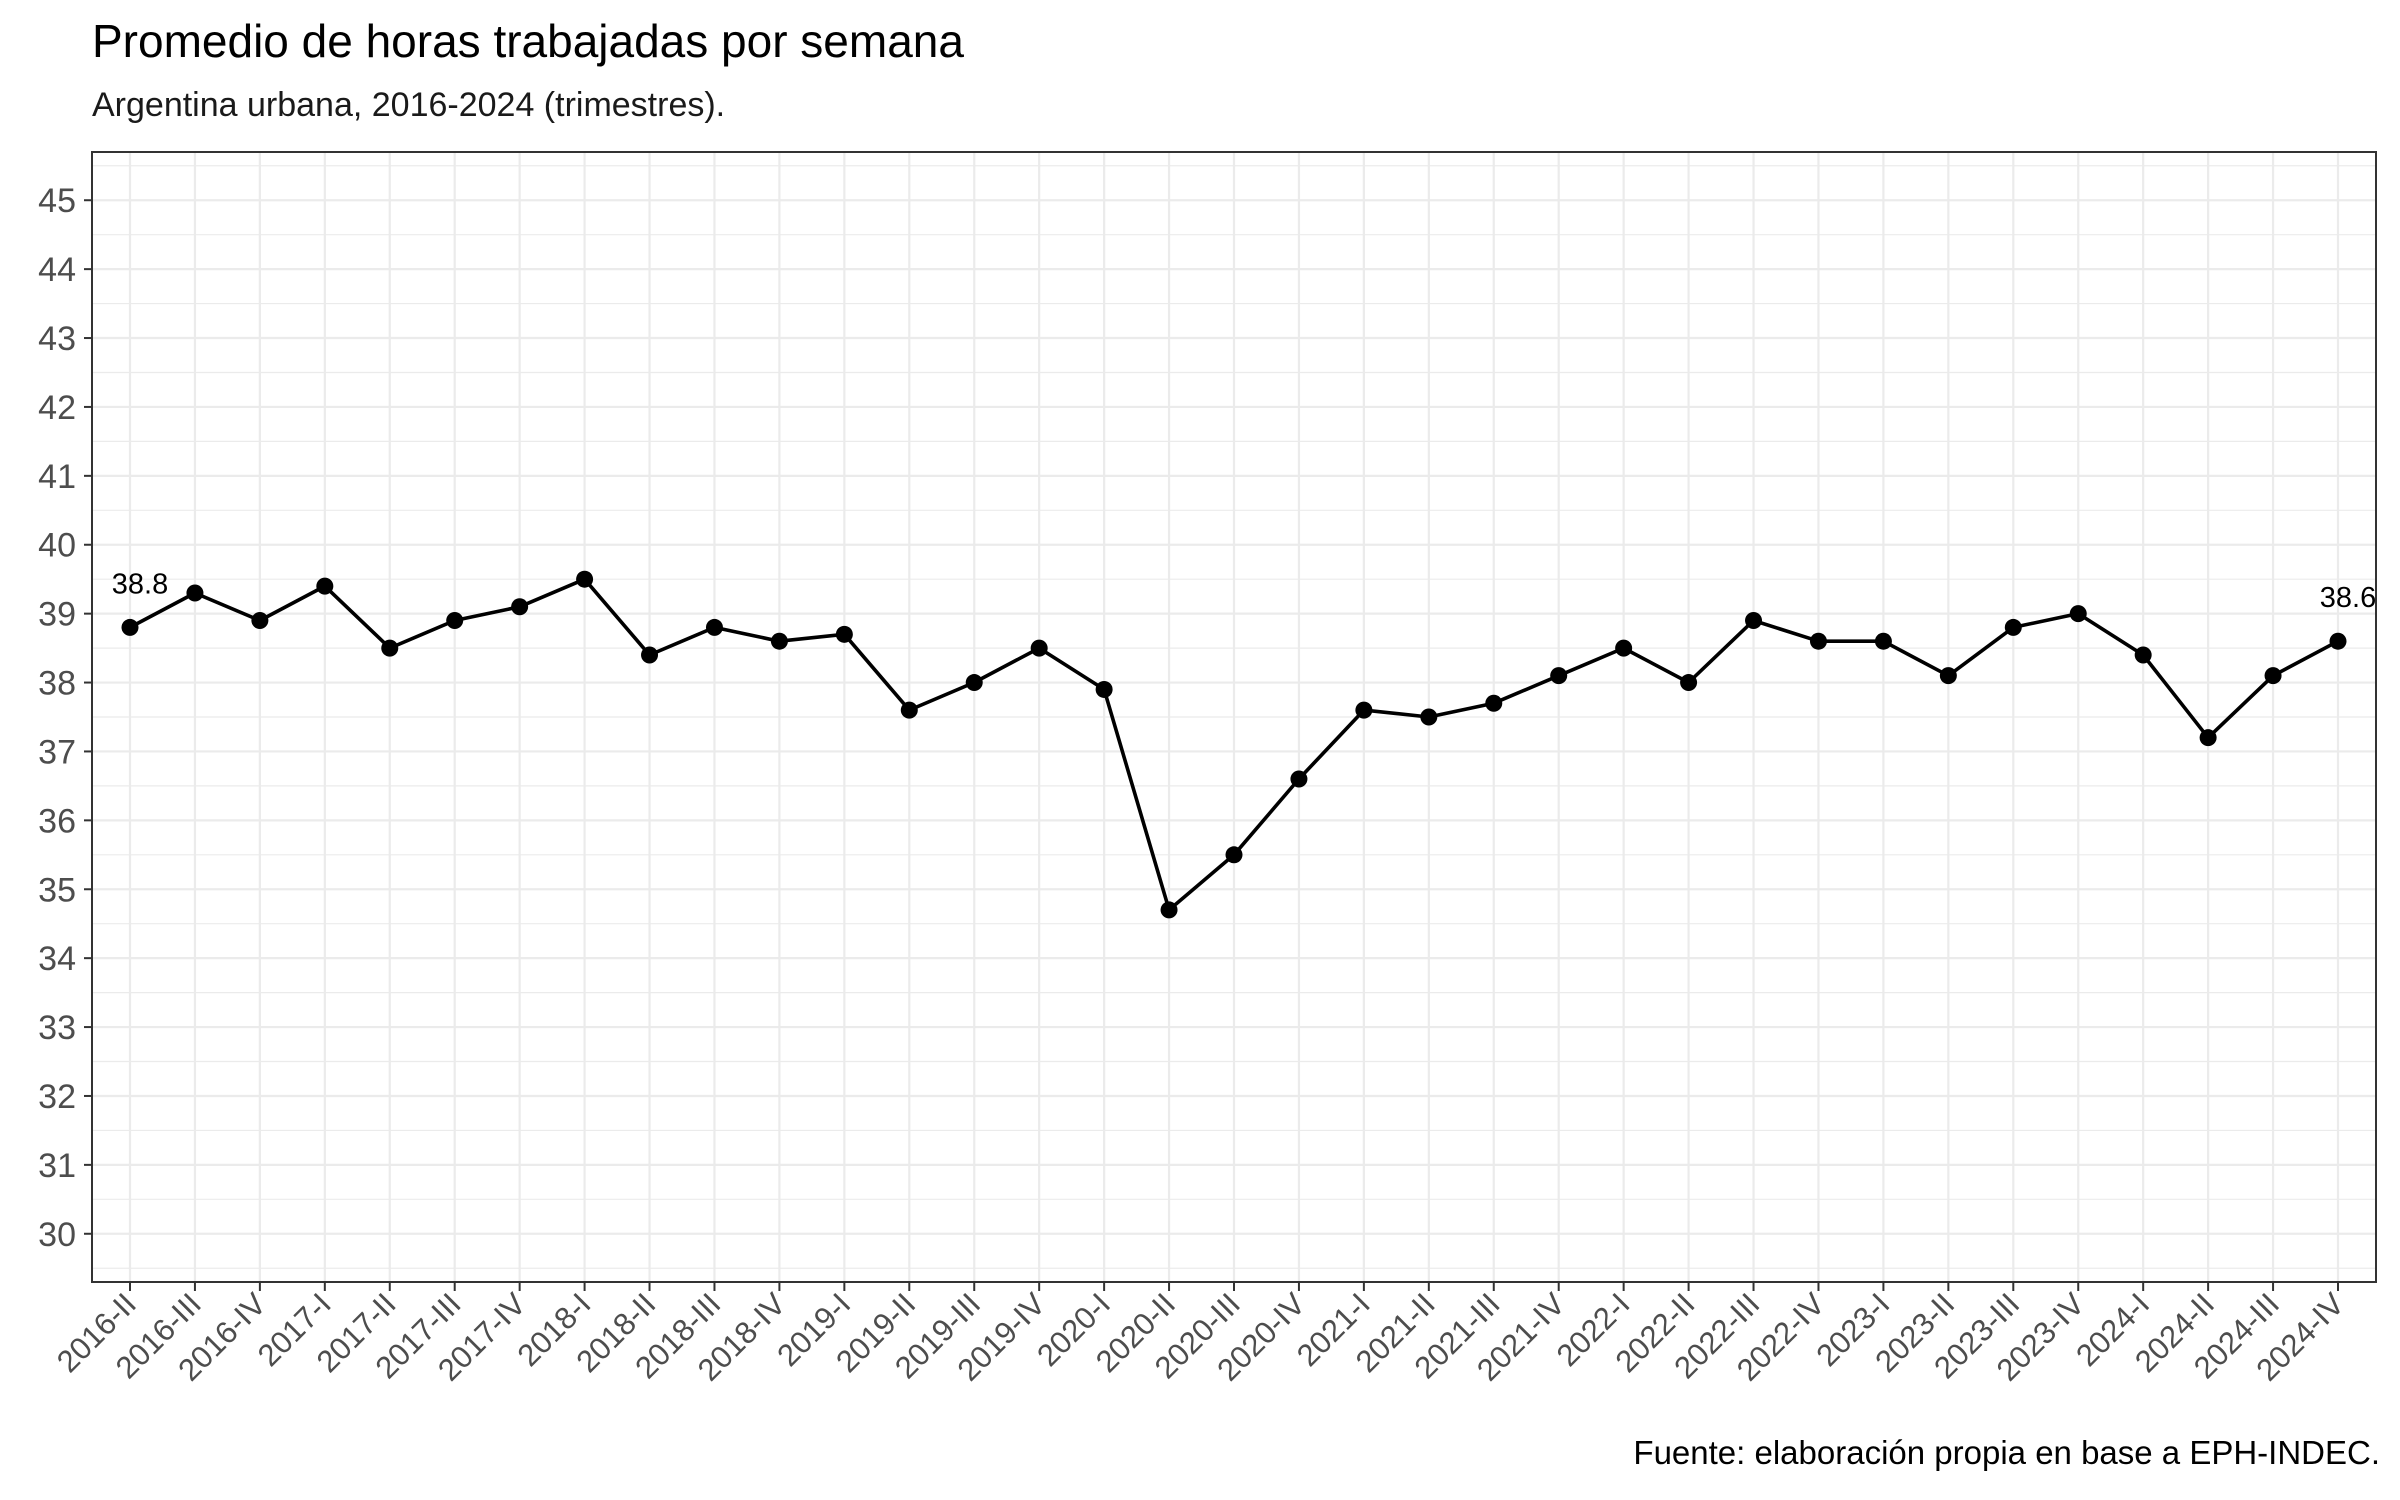 The height and width of the screenshot is (1500, 2400). What do you see at coordinates (2348, 598) in the screenshot?
I see `data-label: 38.6` at bounding box center [2348, 598].